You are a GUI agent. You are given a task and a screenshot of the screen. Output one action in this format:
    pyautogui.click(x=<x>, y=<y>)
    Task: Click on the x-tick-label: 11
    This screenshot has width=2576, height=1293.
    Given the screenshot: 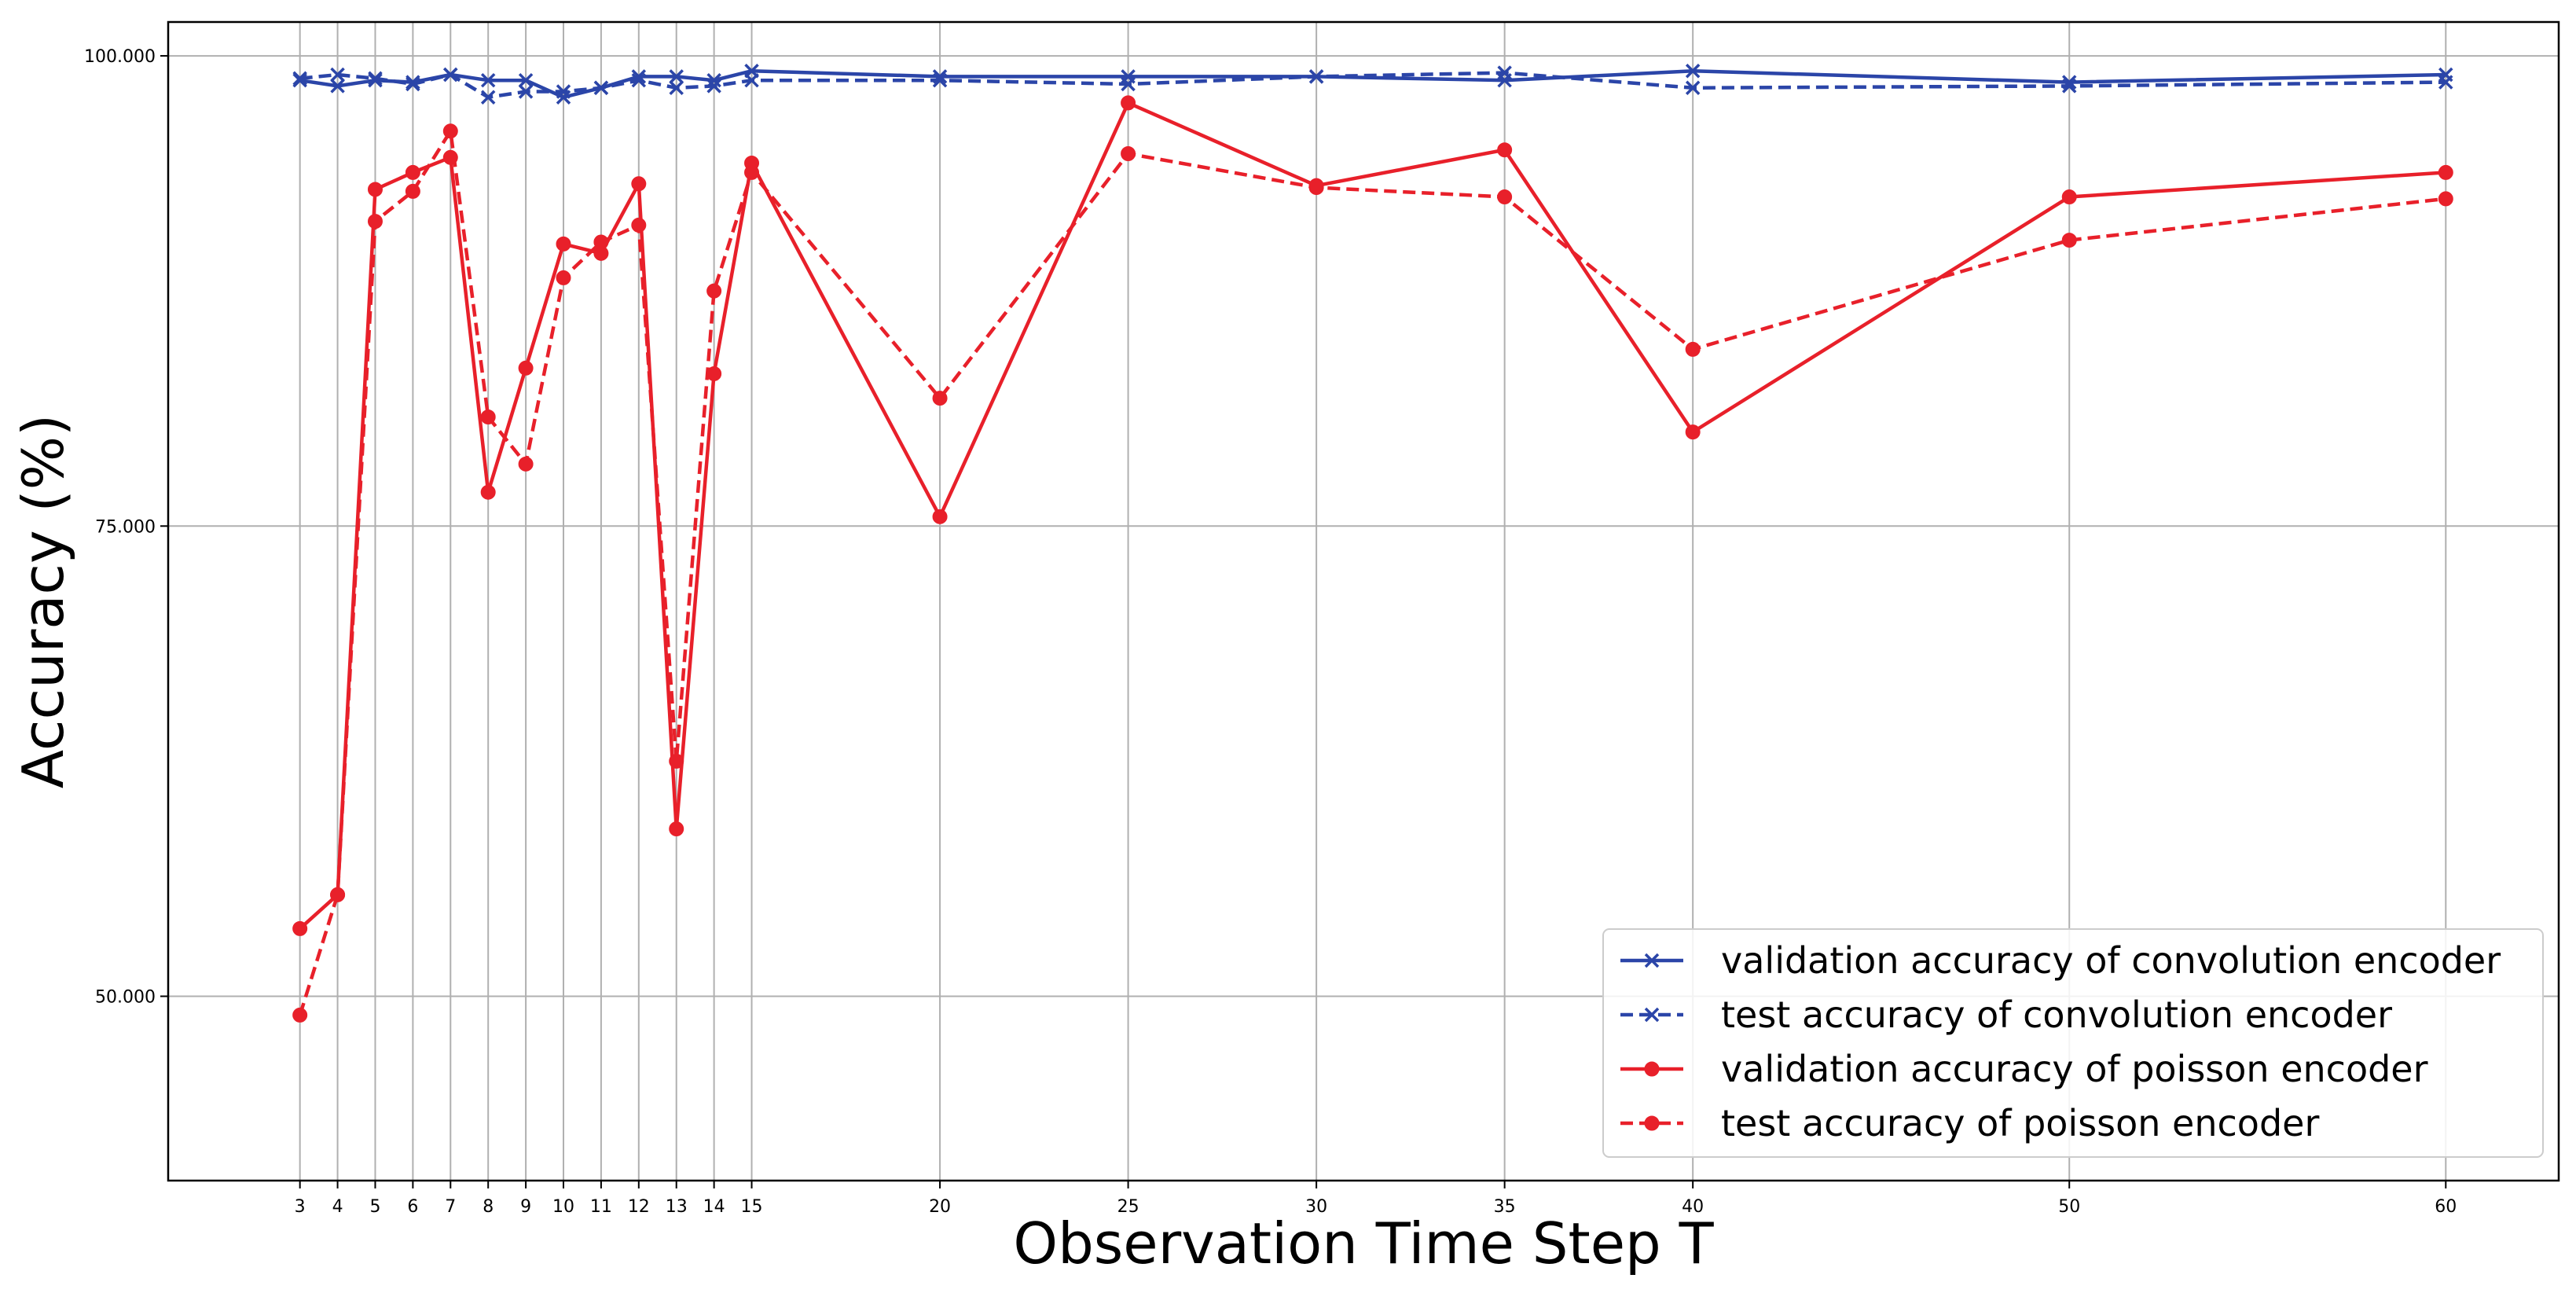 What is the action you would take?
    pyautogui.click(x=601, y=1207)
    